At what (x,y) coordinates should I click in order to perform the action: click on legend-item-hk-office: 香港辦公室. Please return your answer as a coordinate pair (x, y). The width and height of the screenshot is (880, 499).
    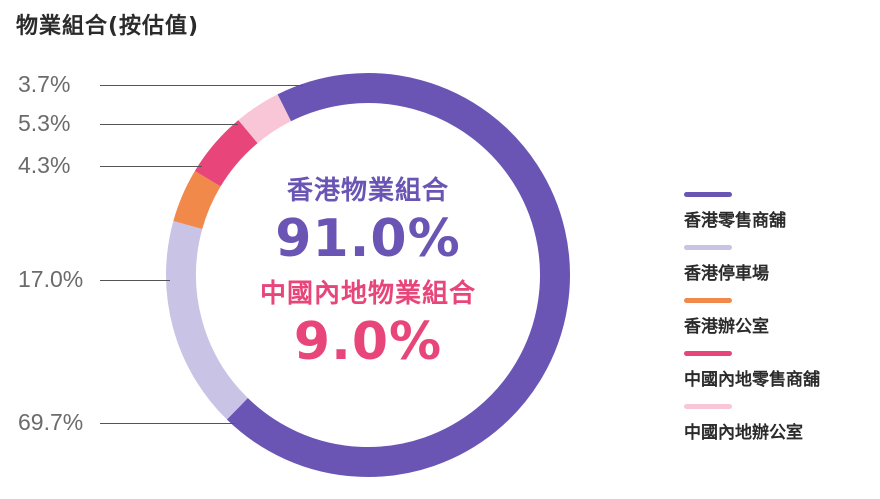
    Looking at the image, I should click on (752, 324).